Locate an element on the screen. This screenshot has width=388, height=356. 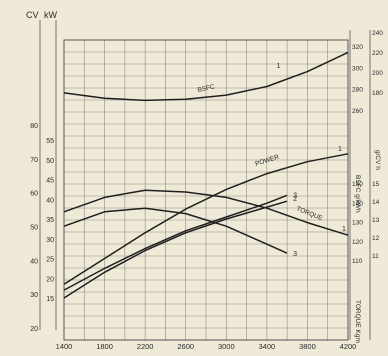
cv-tick-label: 70 is located at coordinates (34, 160).